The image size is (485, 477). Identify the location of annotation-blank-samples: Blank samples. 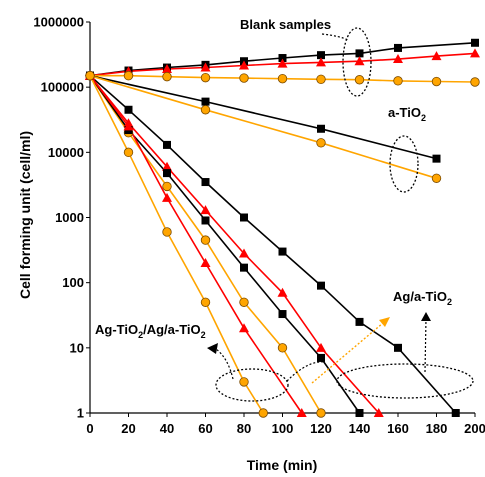
(285, 24).